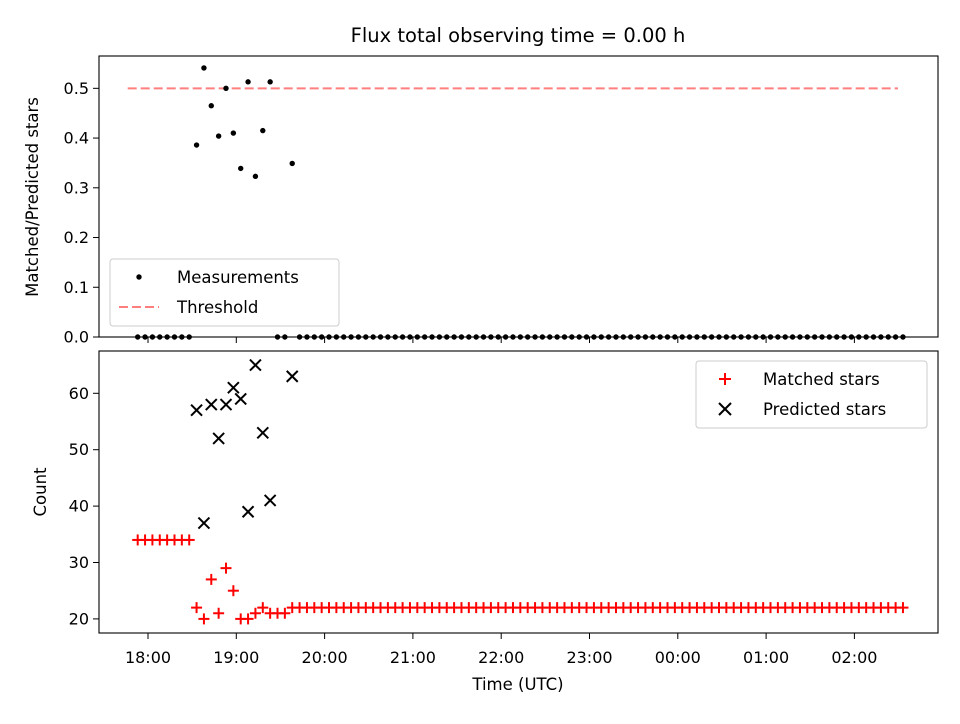 This screenshot has height=724, width=960. I want to click on x-tick-label: 23:00, so click(589, 657).